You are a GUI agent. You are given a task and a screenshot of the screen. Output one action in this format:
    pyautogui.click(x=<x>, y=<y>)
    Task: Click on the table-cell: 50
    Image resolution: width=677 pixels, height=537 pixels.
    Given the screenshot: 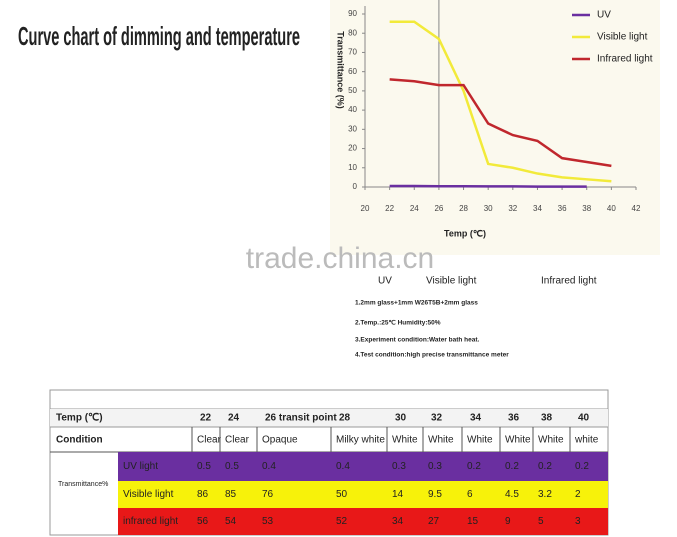 What is the action you would take?
    pyautogui.click(x=342, y=494)
    